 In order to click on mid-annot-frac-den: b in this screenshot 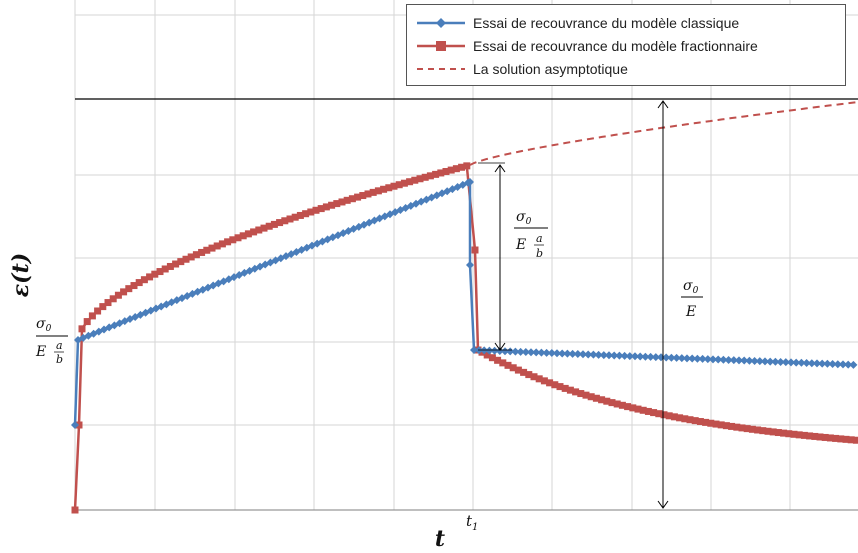, I will do `click(539, 253)`.